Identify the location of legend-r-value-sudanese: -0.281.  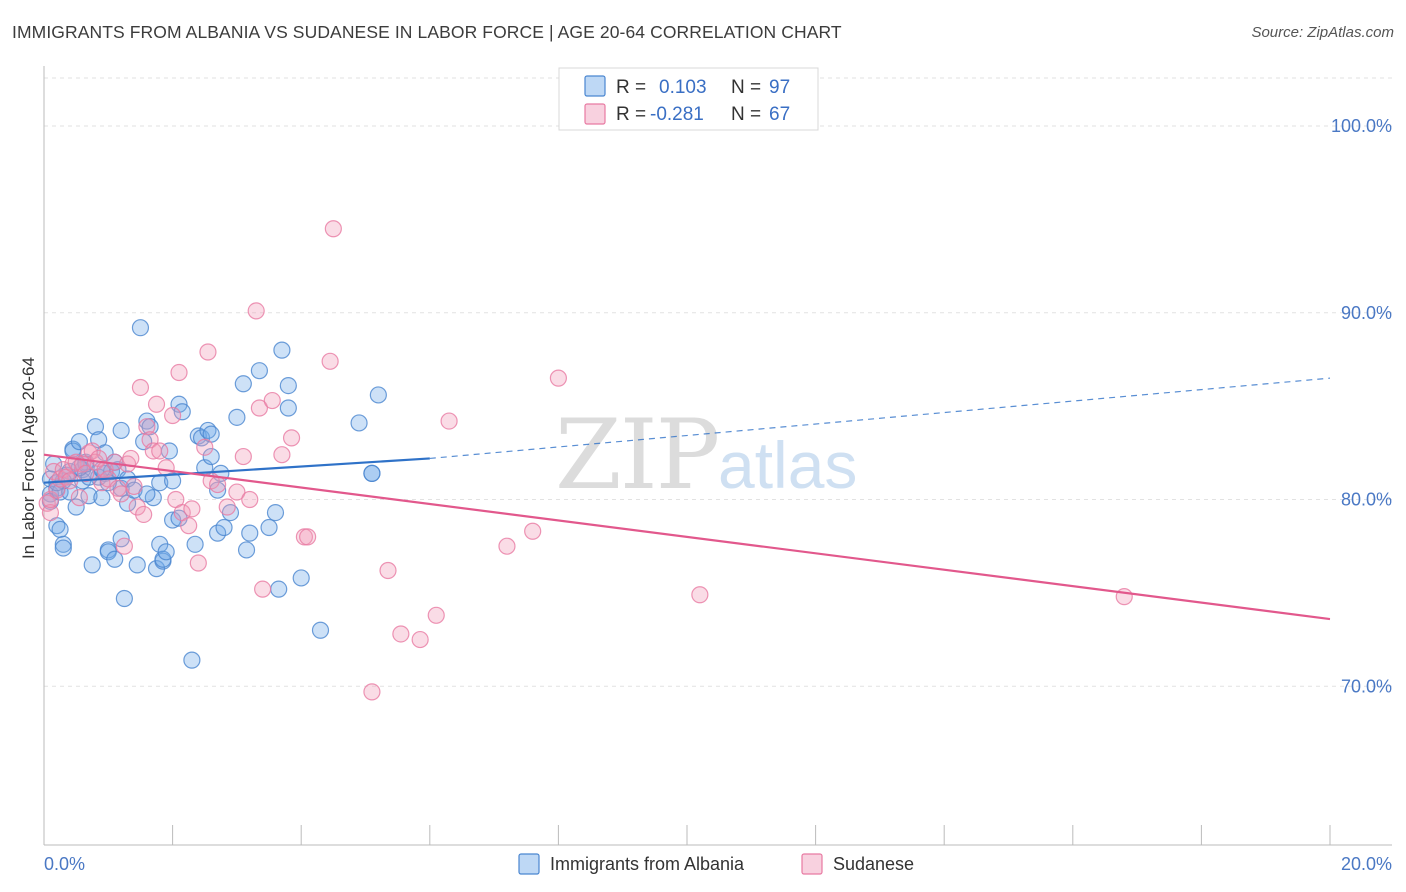
(677, 114).